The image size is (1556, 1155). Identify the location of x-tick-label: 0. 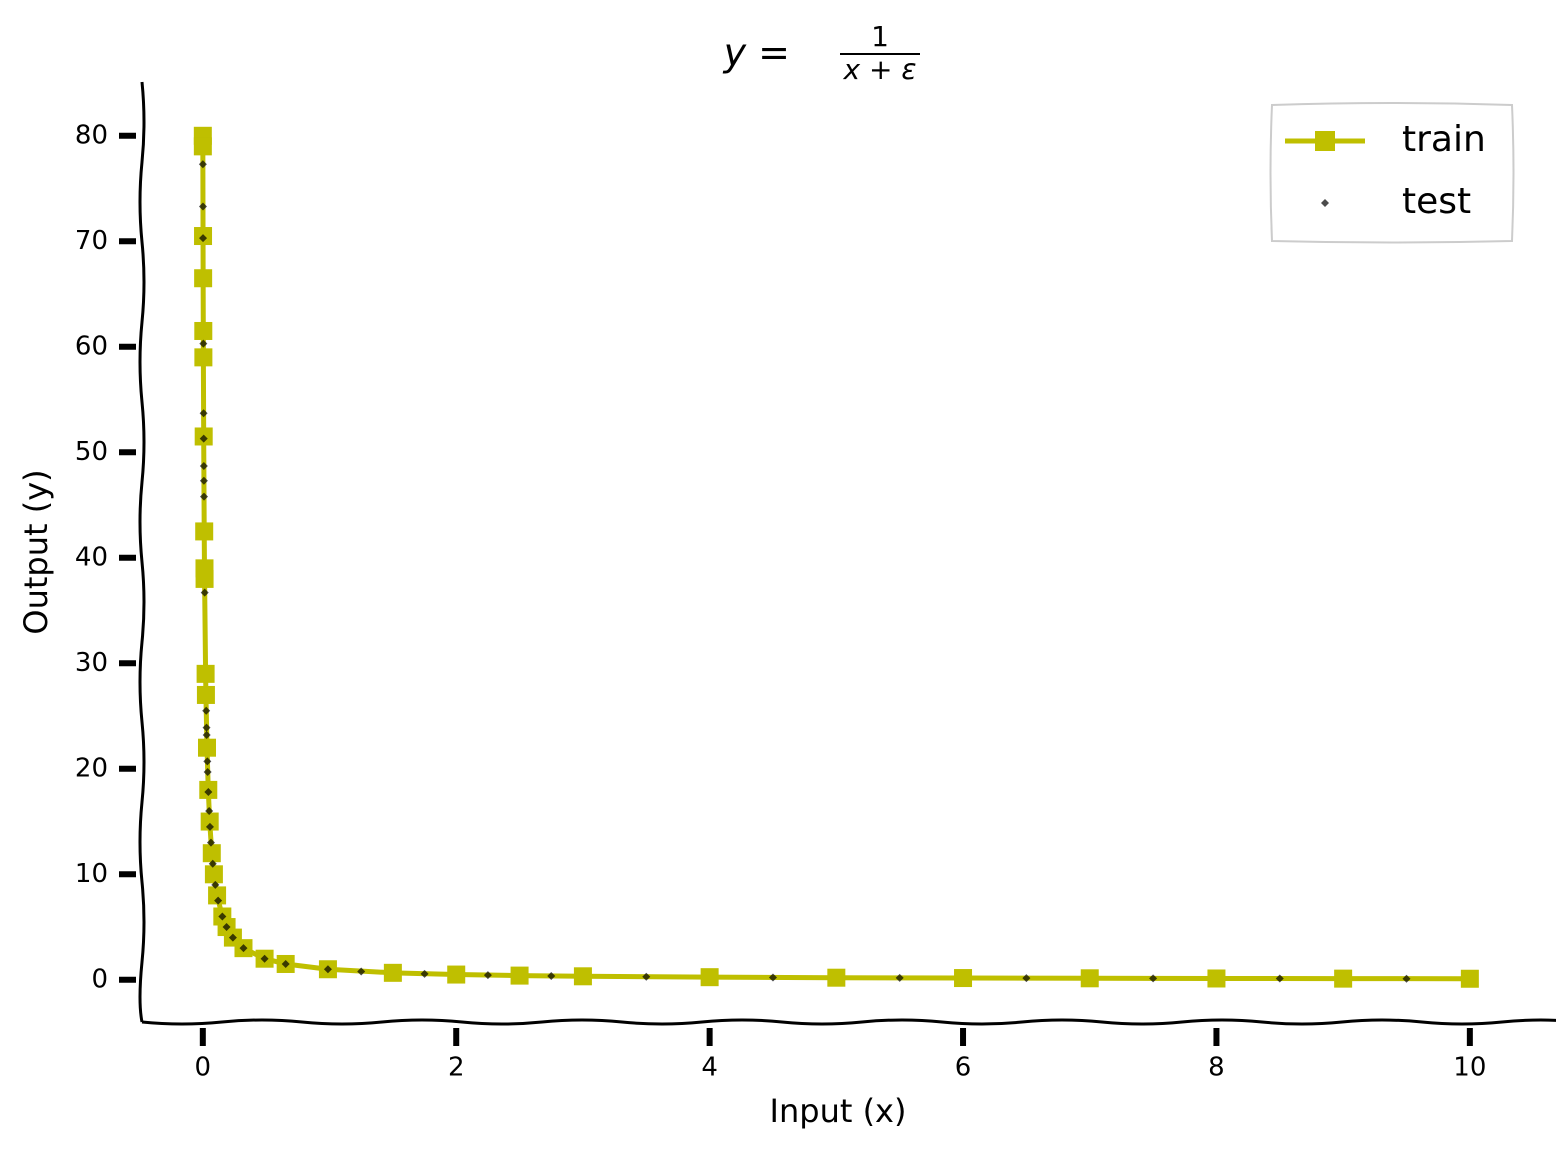
(203, 1068).